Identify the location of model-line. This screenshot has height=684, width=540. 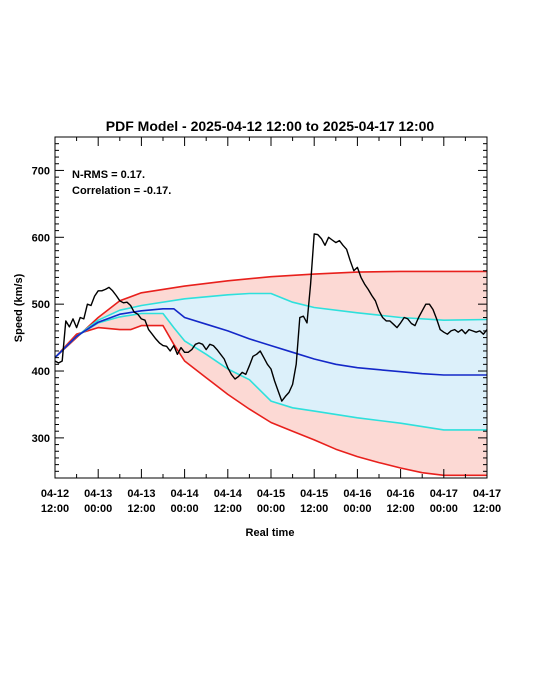
(270, 342).